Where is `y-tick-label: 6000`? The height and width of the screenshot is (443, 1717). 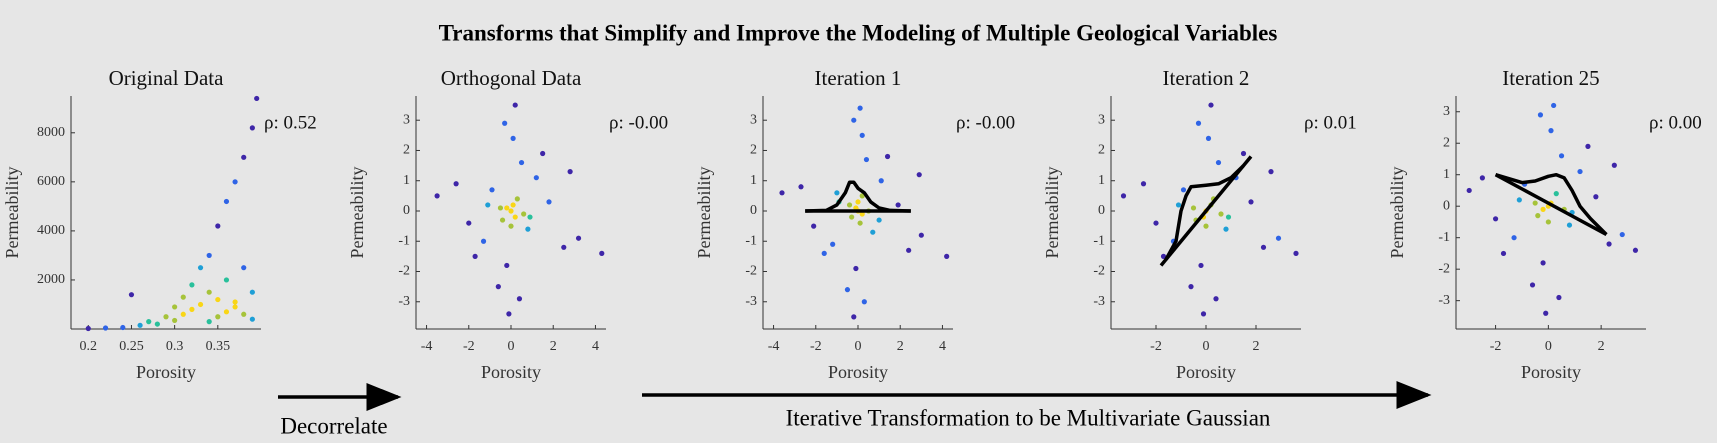 y-tick-label: 6000 is located at coordinates (51, 181).